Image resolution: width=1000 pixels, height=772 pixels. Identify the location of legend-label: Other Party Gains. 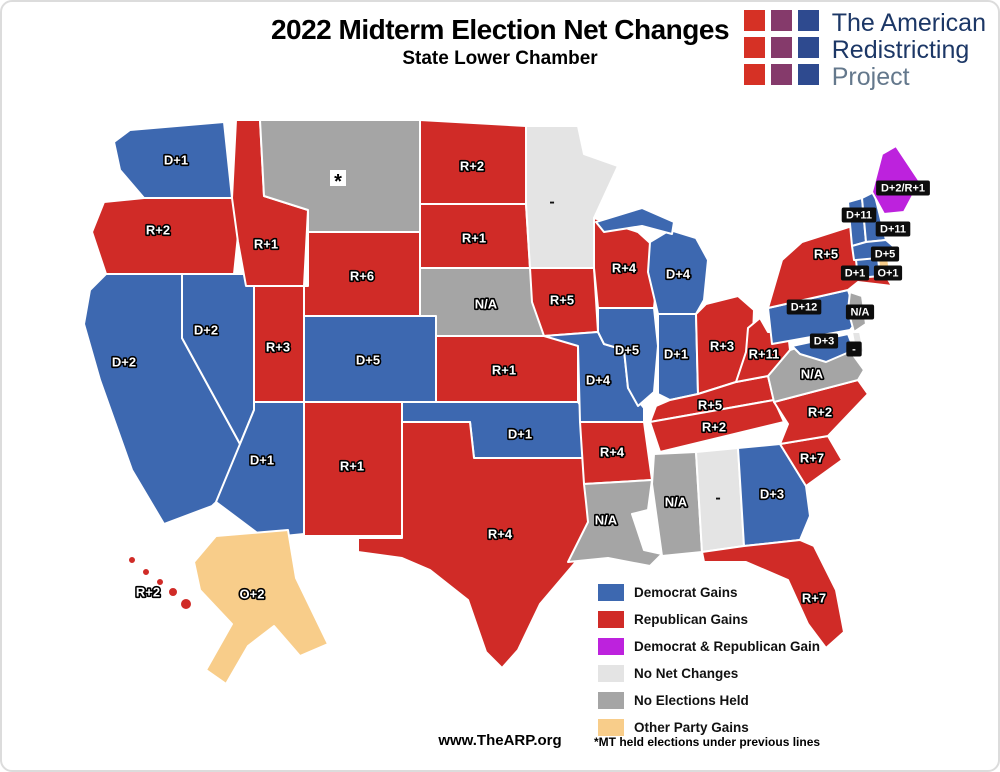
(691, 727).